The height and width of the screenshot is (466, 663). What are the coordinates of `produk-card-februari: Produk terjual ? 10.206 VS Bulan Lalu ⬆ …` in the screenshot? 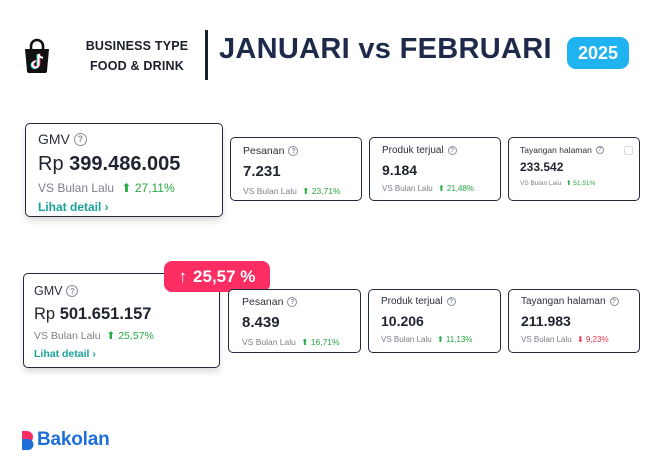 It's located at (434, 321).